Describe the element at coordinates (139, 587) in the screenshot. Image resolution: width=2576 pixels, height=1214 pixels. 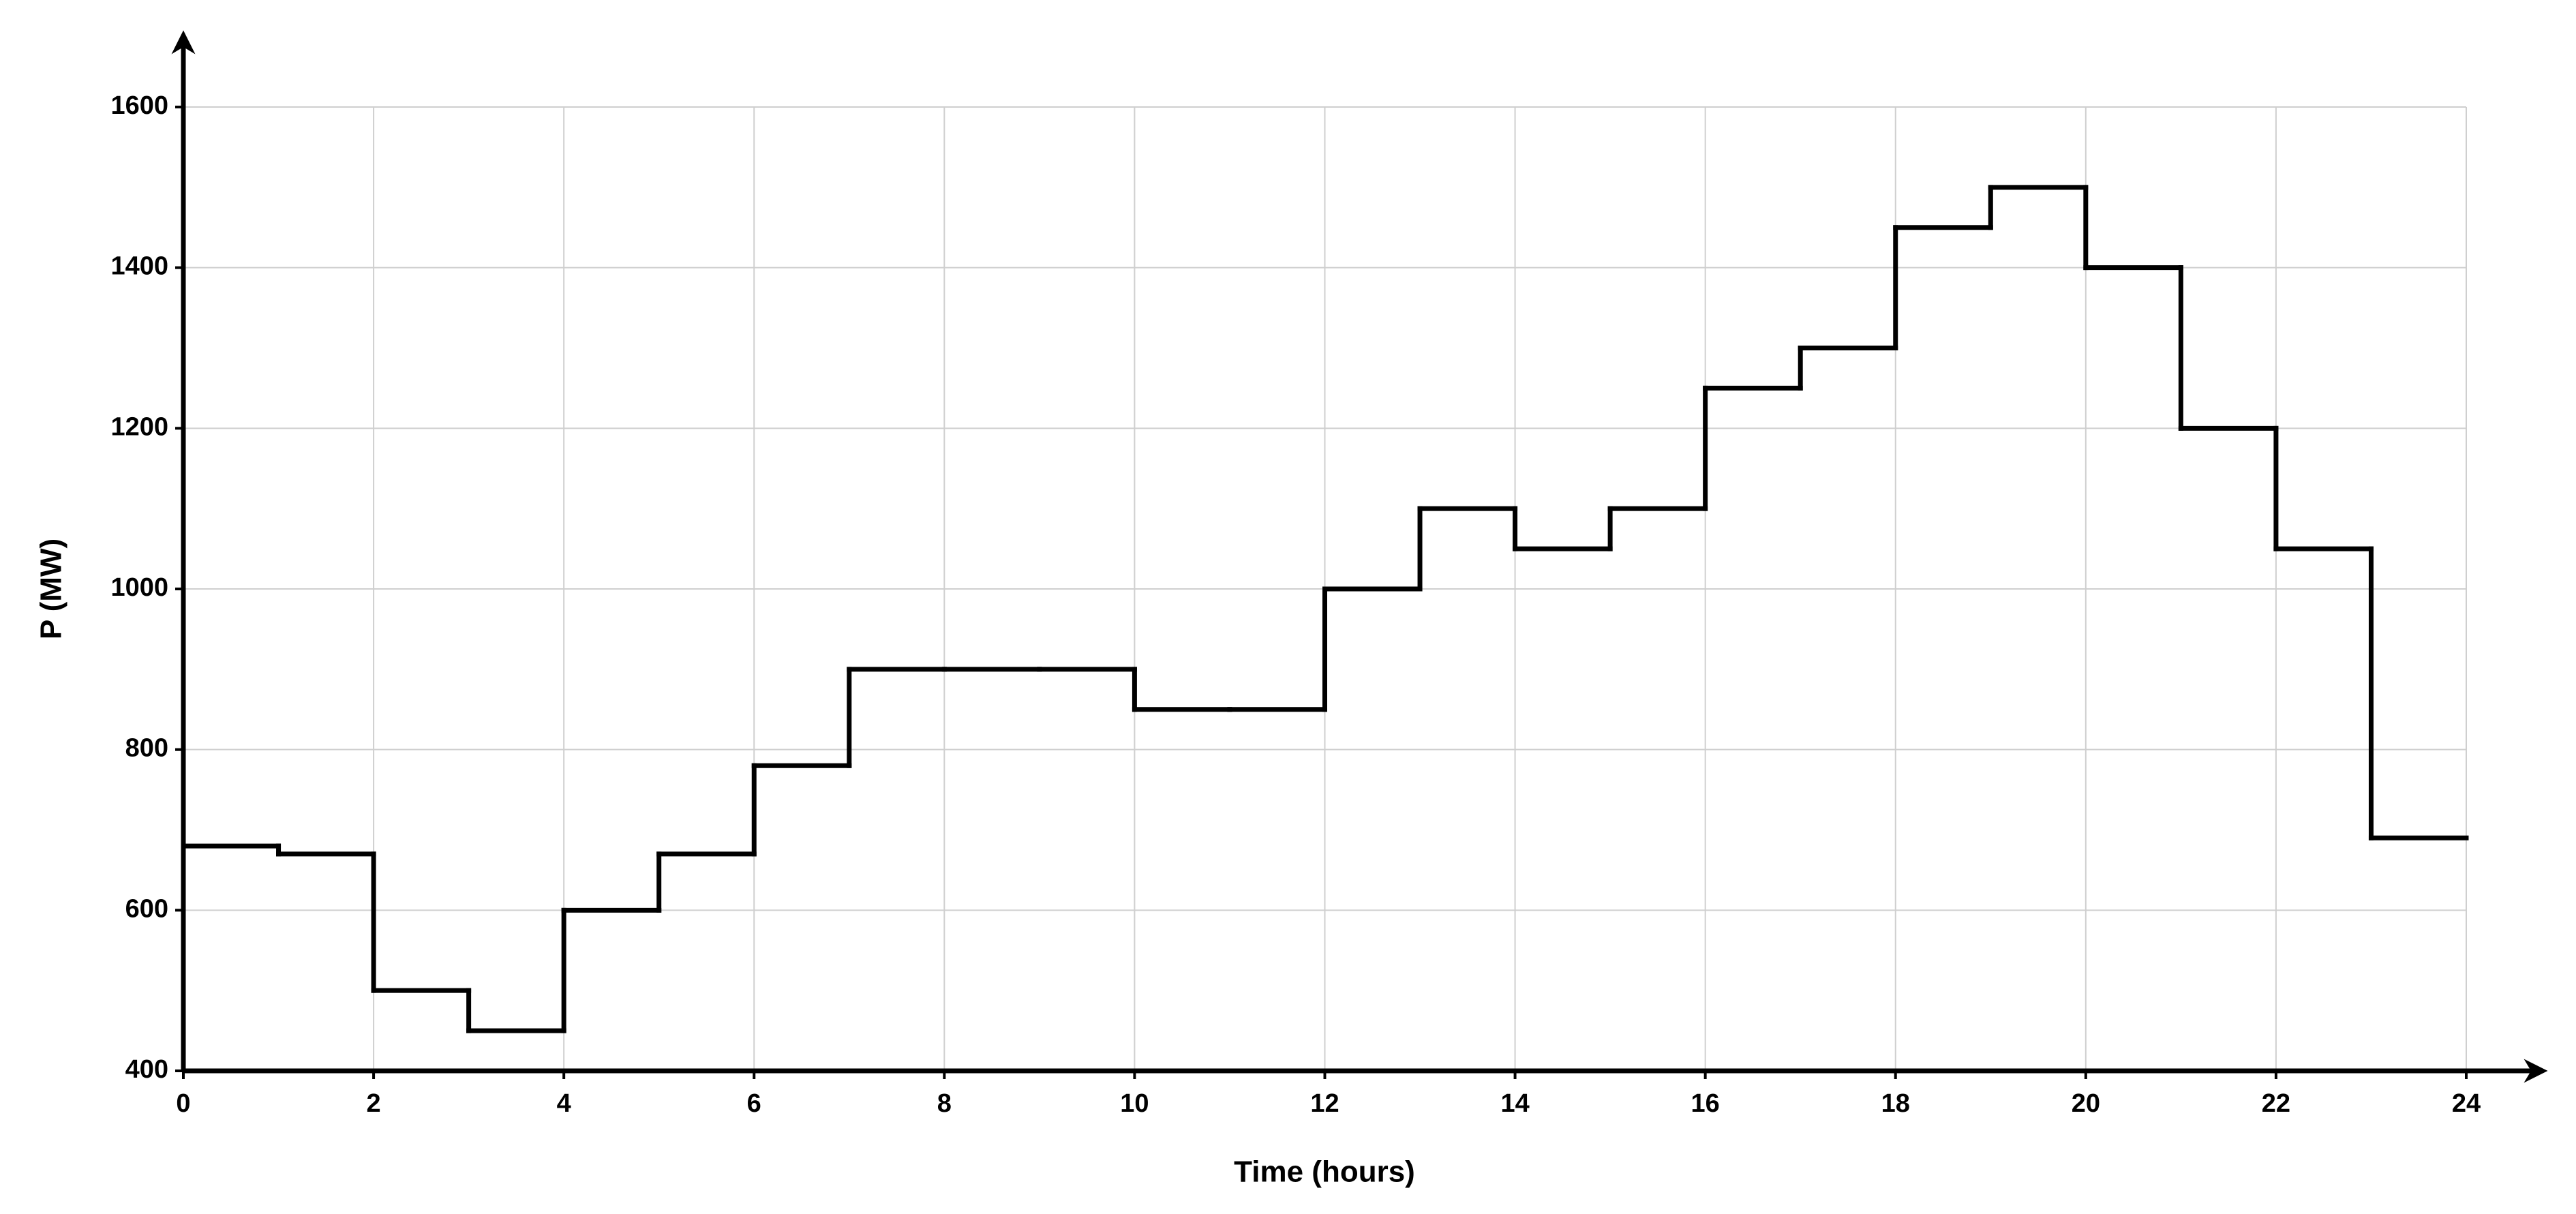
I see `y-tick-label: 1000` at that location.